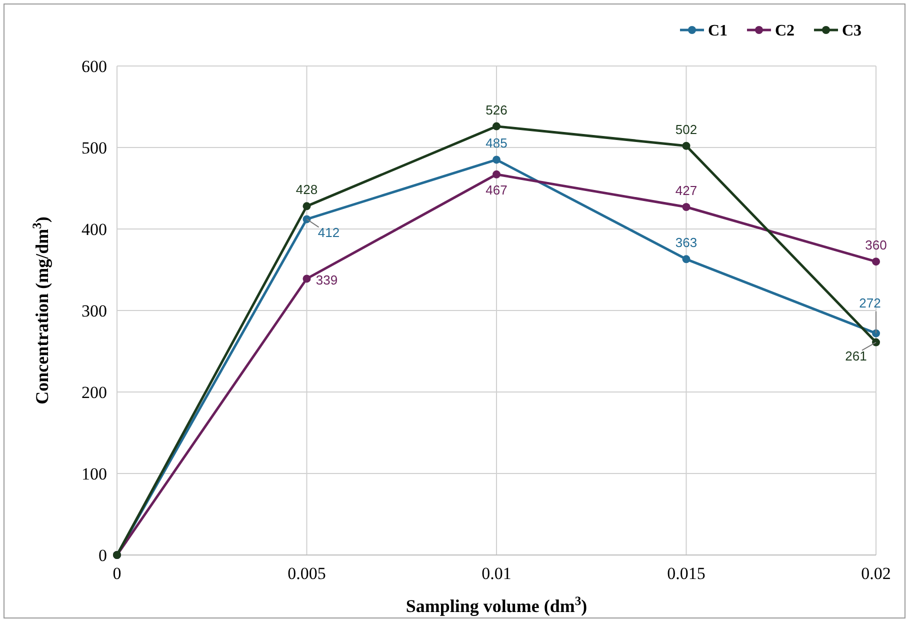  Describe the element at coordinates (870, 302) in the screenshot. I see `data-label: 272` at that location.